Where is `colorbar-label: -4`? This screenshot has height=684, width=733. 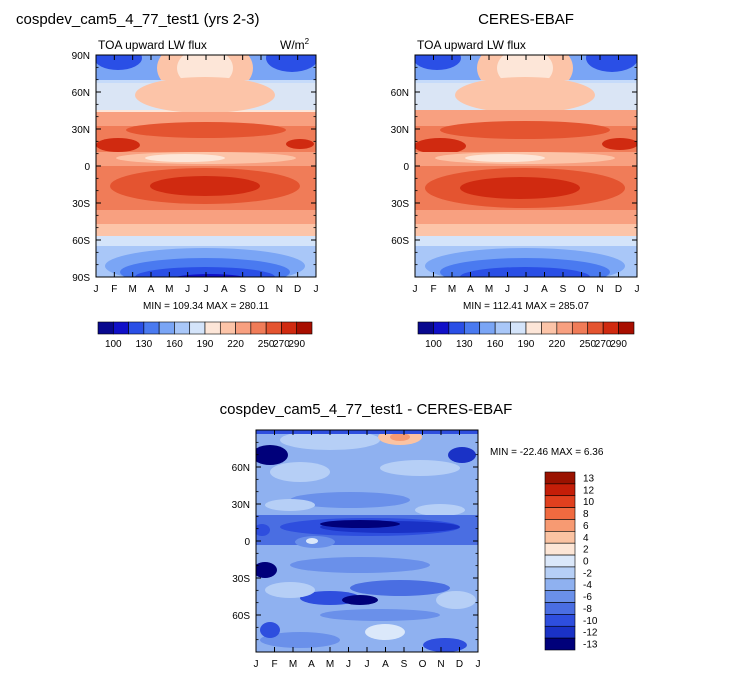 colorbar-label: -4 is located at coordinates (587, 585).